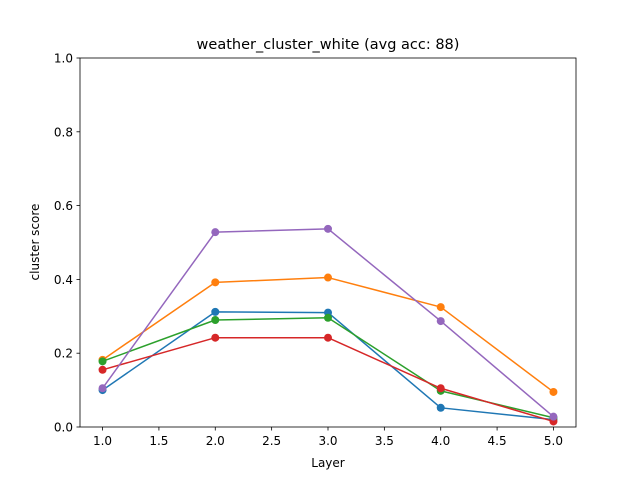  What do you see at coordinates (497, 441) in the screenshot?
I see `x-tick-label: 4.5` at bounding box center [497, 441].